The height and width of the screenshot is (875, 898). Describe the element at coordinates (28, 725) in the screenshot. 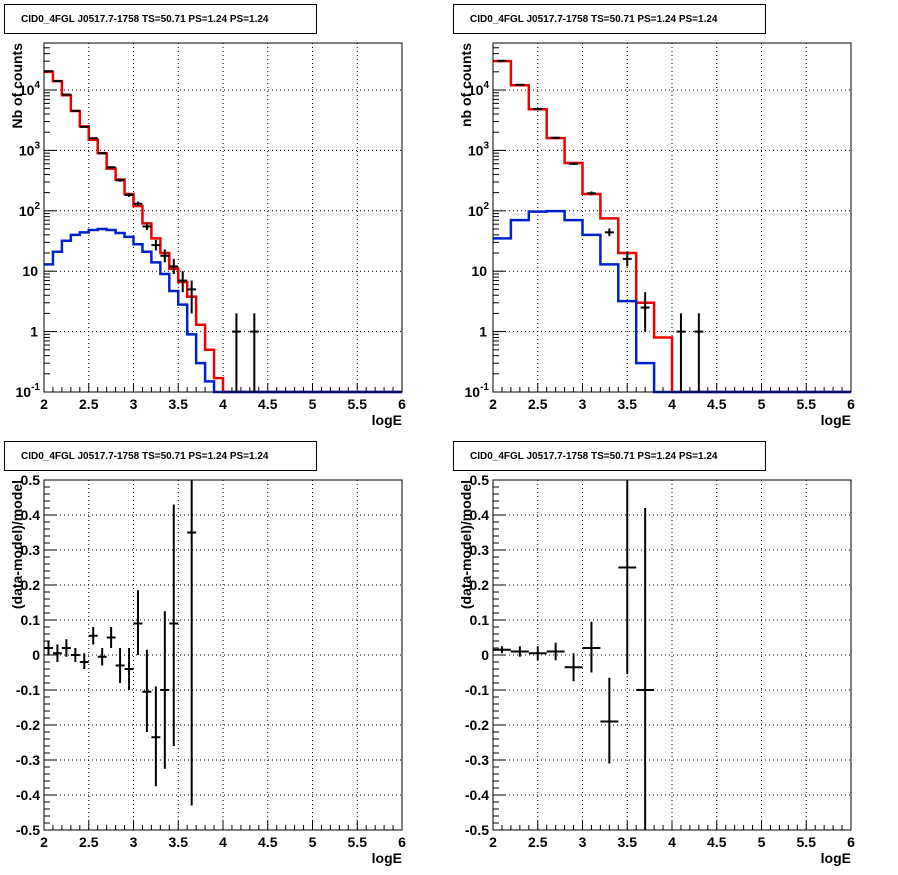

I see `y-tick-label: -0.2` at that location.